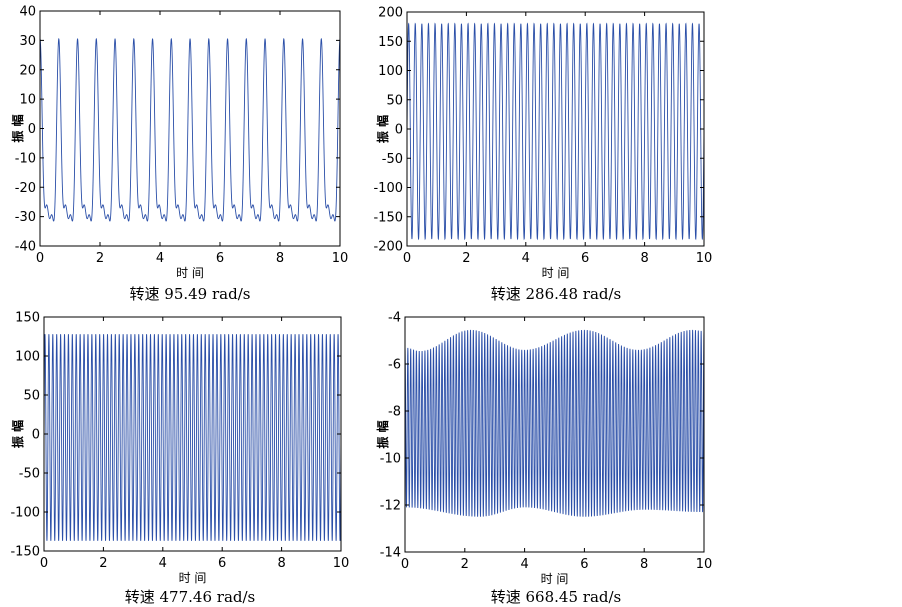  What do you see at coordinates (390, 13) in the screenshot?
I see `y-tick-label: 200` at bounding box center [390, 13].